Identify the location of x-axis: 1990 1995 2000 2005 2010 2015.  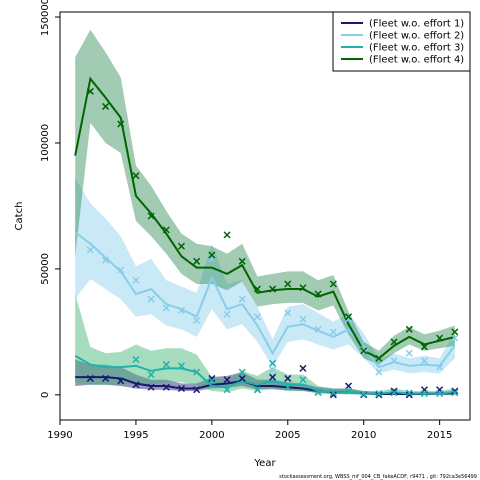
(249, 430).